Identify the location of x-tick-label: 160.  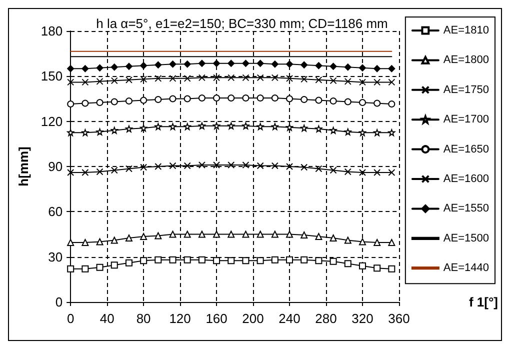
(217, 318).